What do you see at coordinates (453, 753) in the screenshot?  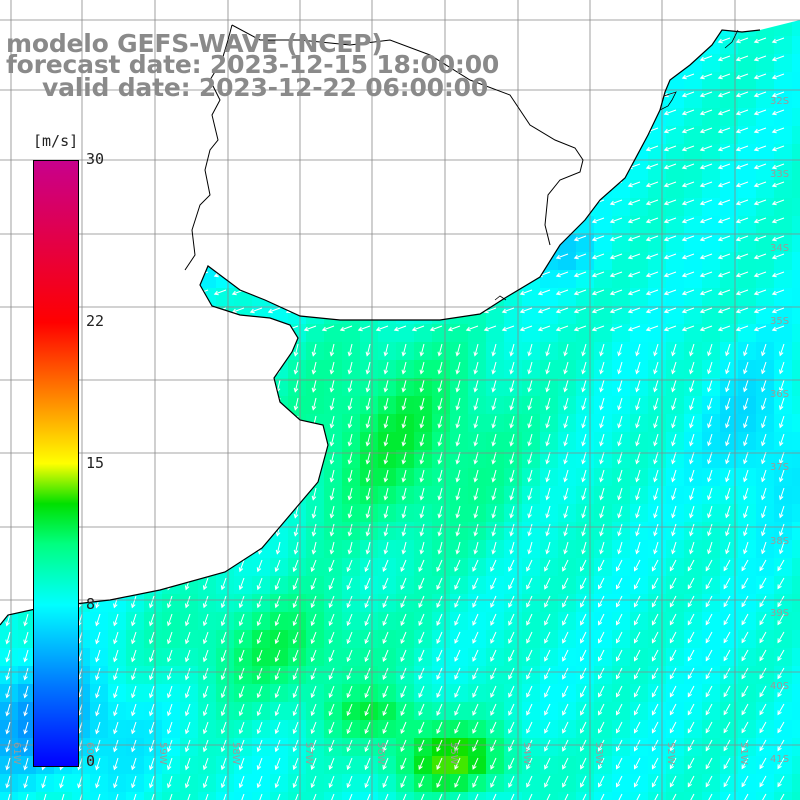 I see `longitude-label: 55W` at bounding box center [453, 753].